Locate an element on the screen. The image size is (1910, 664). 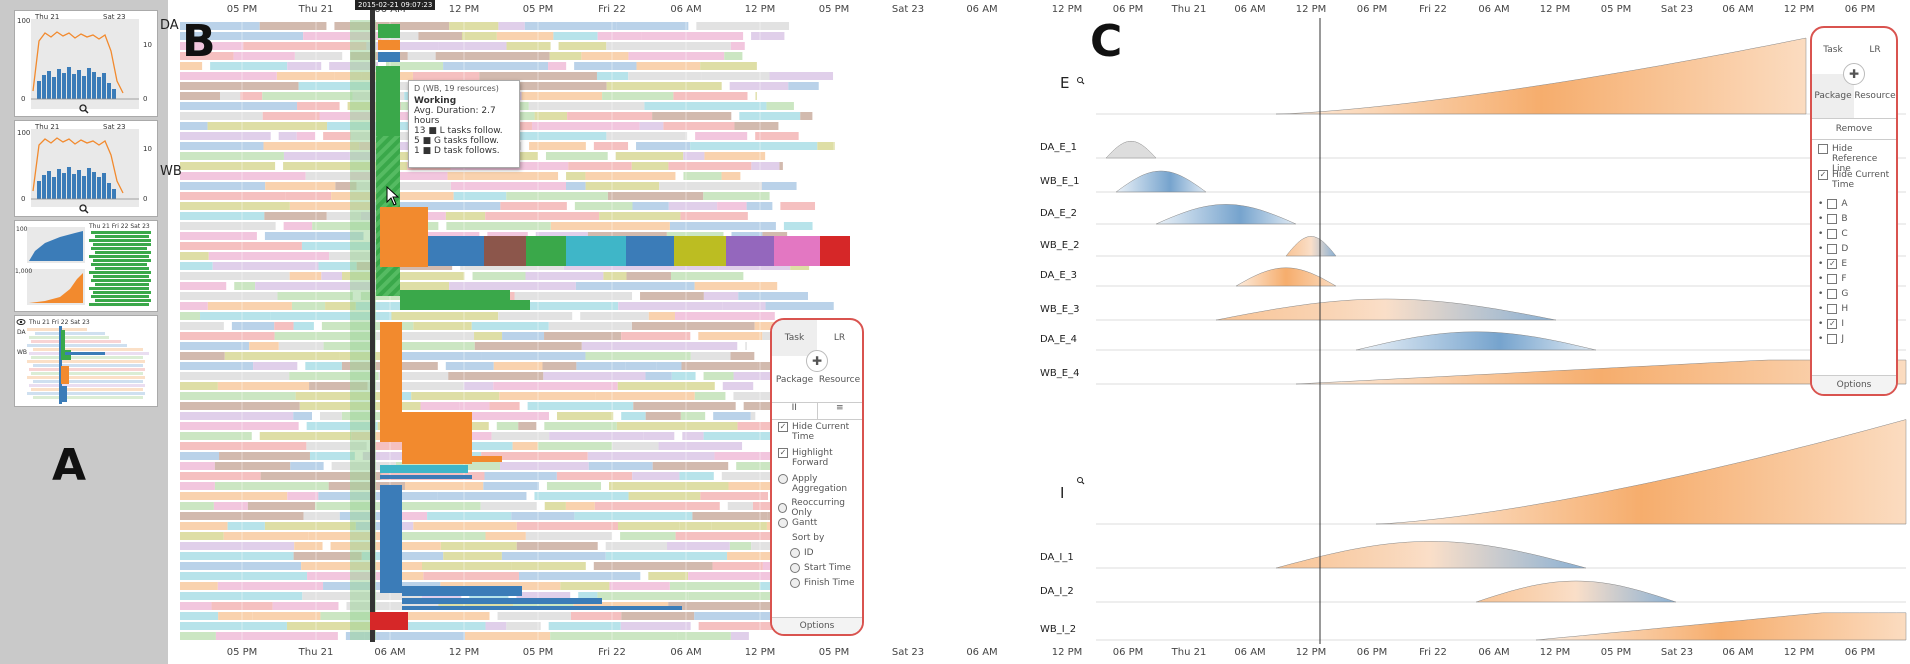
reoccurring-only-option: Reoccurring Only is located at coordinates (817, 508).